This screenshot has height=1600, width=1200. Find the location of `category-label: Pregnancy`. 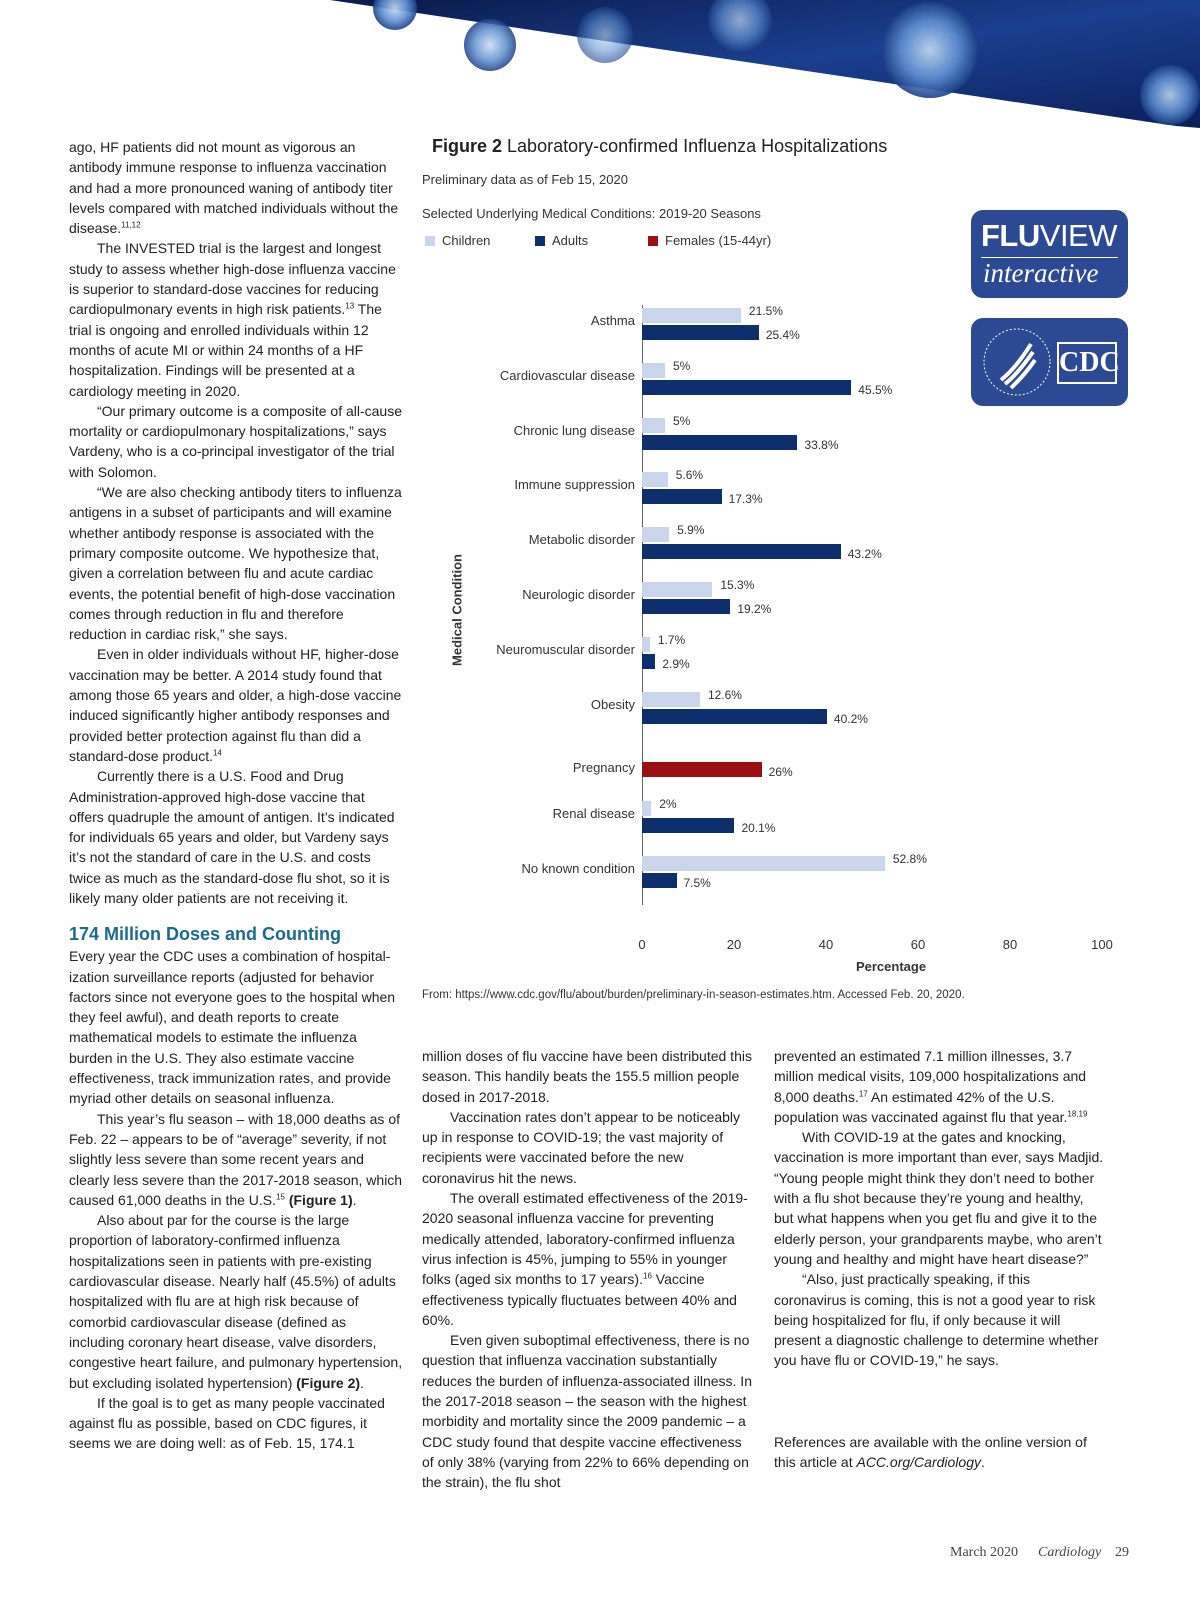

category-label: Pregnancy is located at coordinates (603, 768).